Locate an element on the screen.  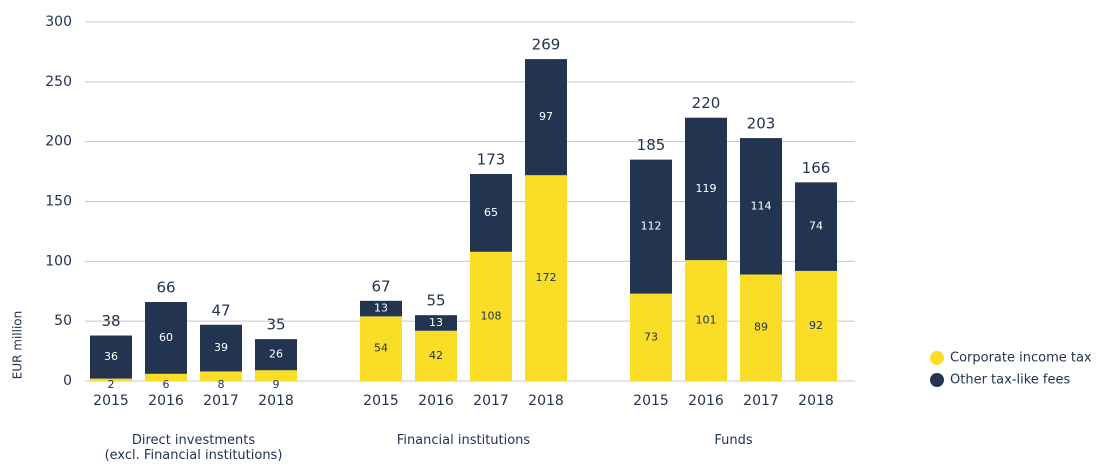
y-tick-label: 250 is located at coordinates (58, 82).